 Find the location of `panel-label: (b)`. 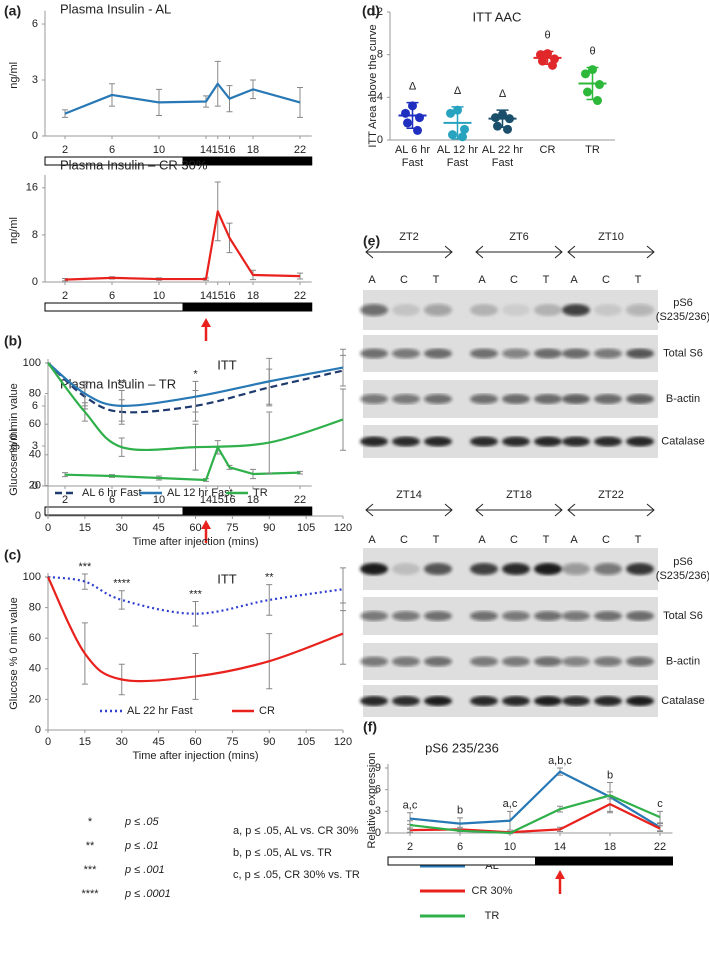

panel-label: (b) is located at coordinates (13, 341).